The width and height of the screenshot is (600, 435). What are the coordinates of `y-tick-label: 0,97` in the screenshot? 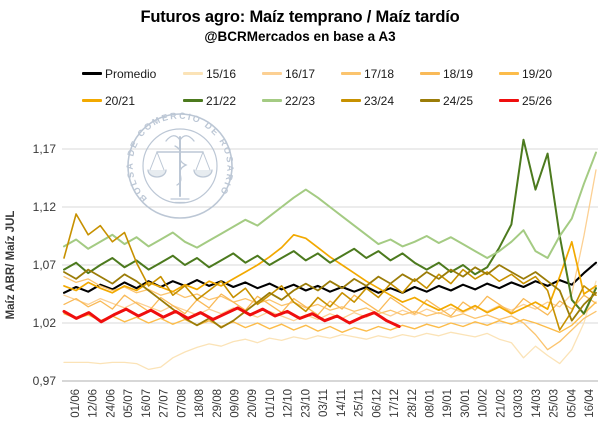 It's located at (45, 381).